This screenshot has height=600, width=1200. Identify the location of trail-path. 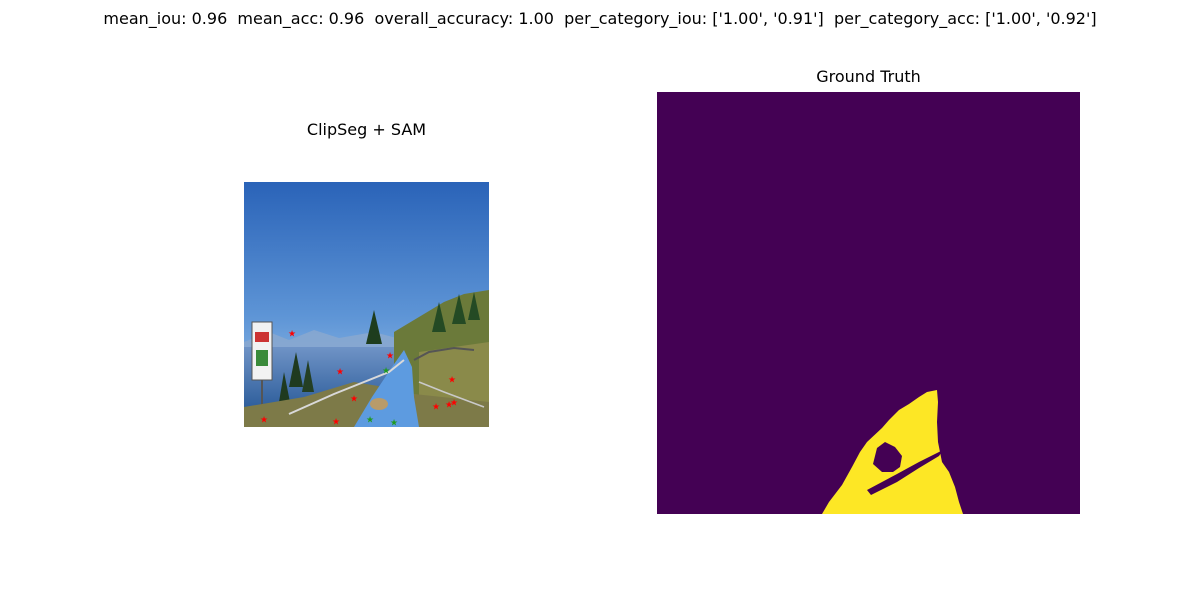
(386, 388).